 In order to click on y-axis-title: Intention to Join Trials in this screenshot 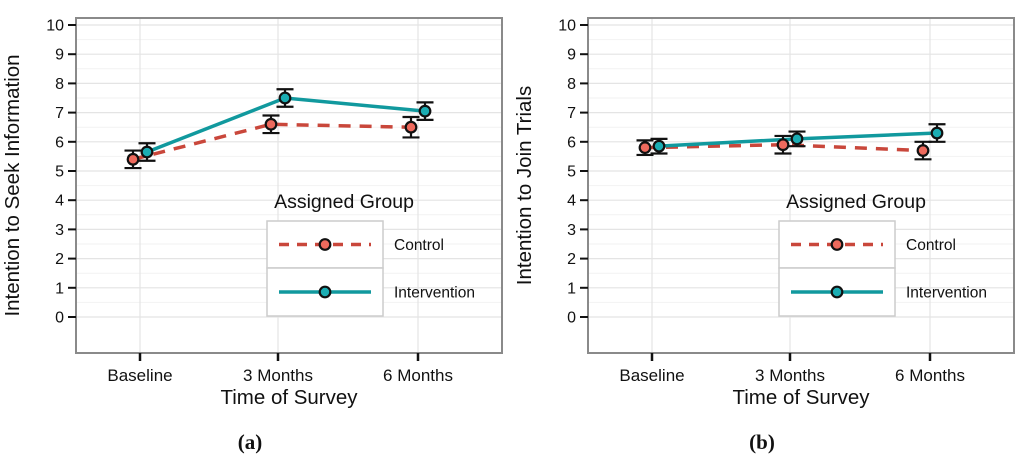, I will do `click(524, 185)`.